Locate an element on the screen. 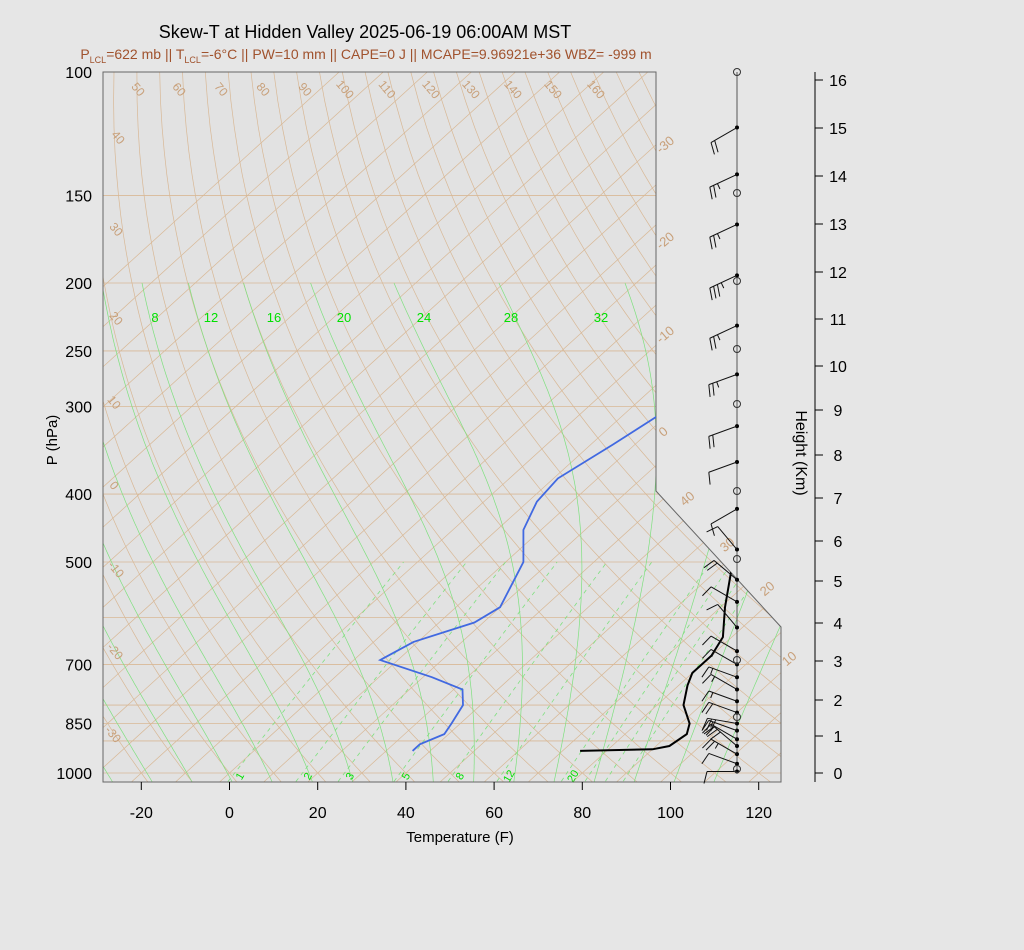 The image size is (1024, 950). mixing-ratio-bottom-label: 1 is located at coordinates (240, 776).